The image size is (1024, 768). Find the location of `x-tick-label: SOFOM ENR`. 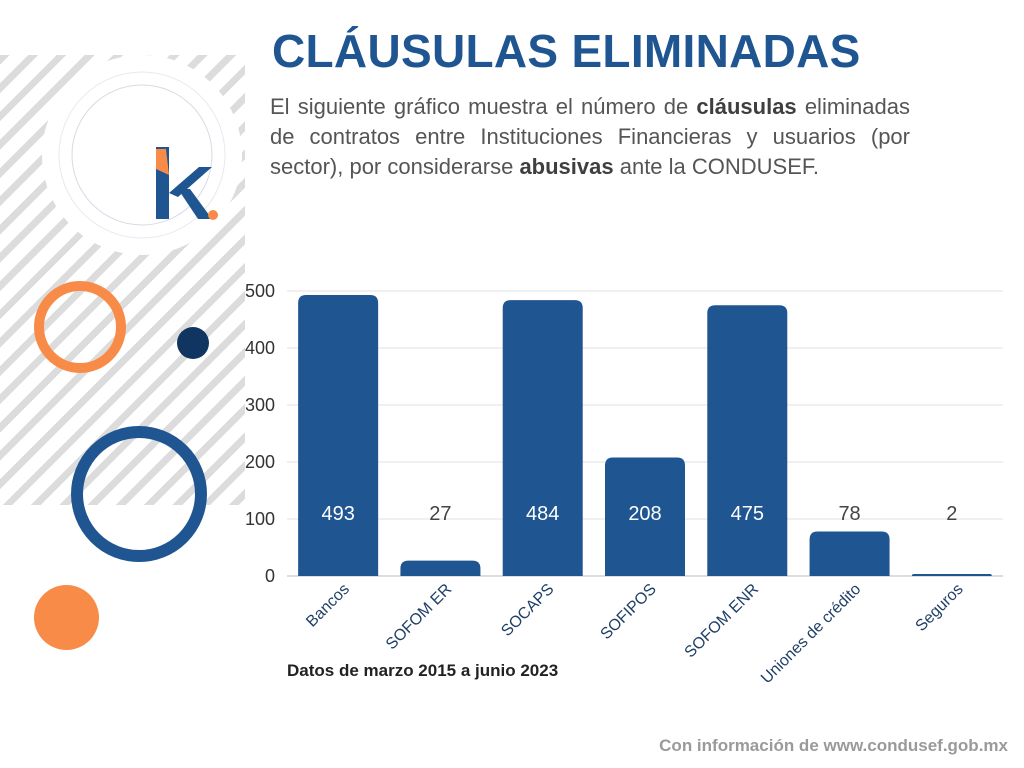

x-tick-label: SOFOM ENR is located at coordinates (722, 621).